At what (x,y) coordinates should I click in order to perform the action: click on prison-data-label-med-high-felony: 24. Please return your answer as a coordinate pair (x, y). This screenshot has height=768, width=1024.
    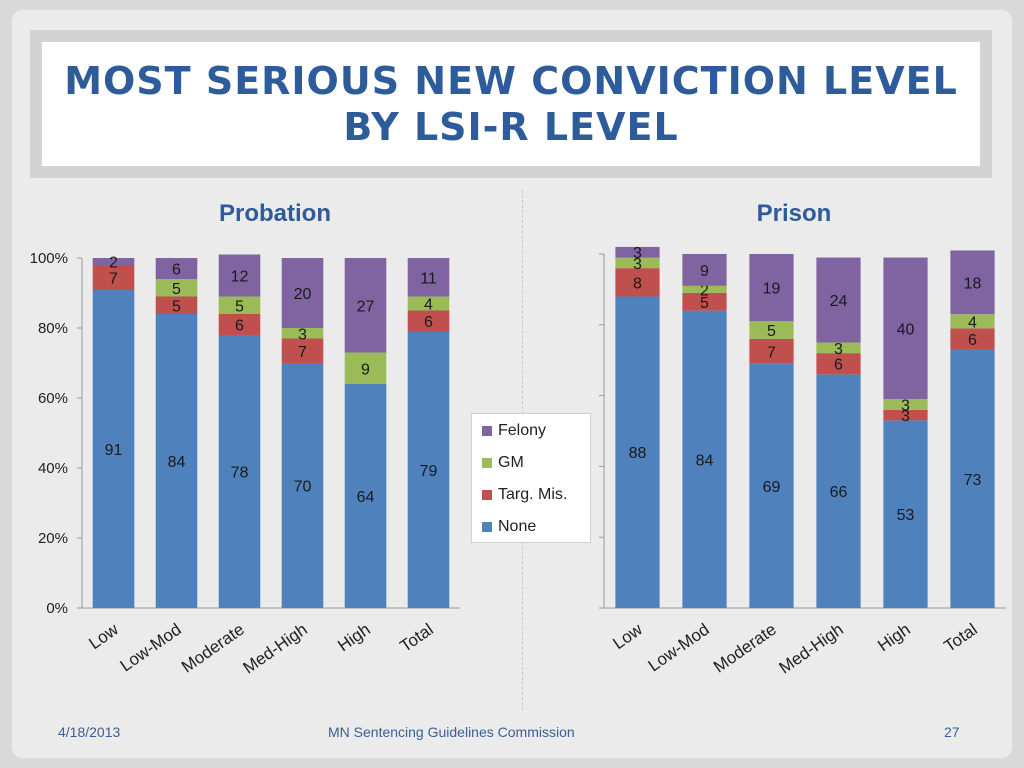
    Looking at the image, I should click on (839, 301).